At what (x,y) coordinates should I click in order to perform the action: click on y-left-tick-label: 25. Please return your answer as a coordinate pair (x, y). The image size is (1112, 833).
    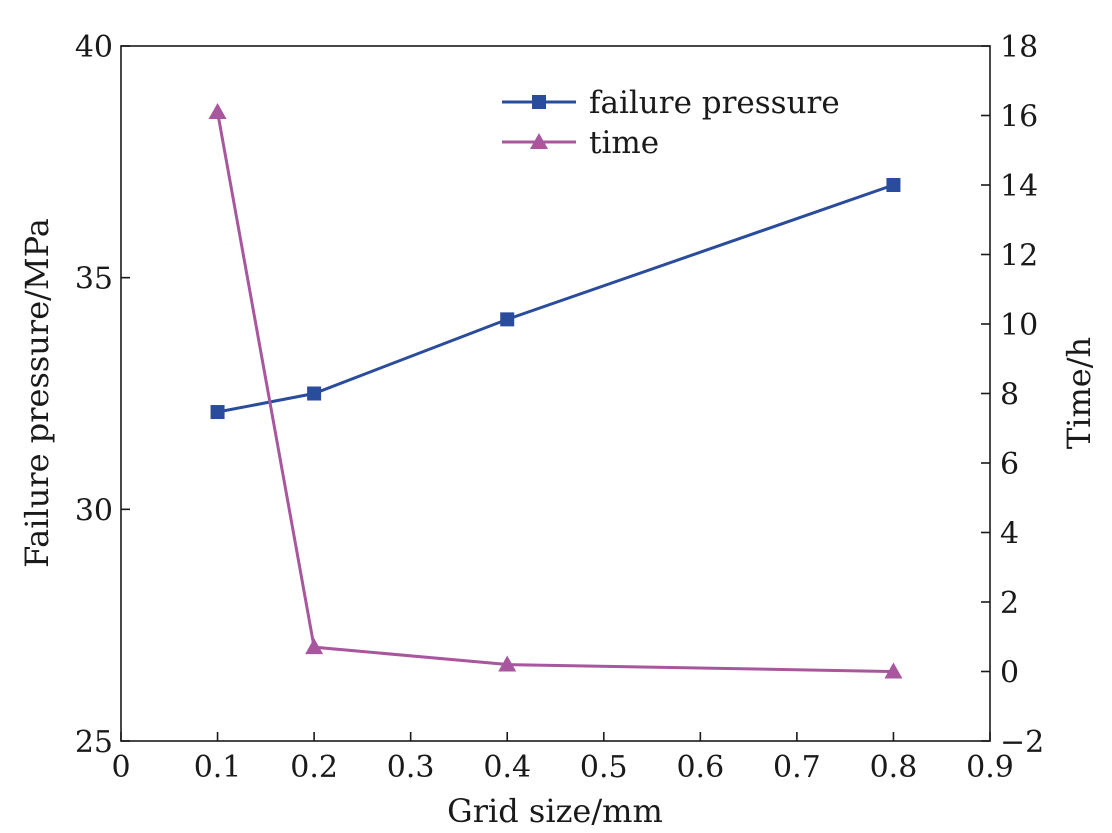
    Looking at the image, I should click on (94, 742).